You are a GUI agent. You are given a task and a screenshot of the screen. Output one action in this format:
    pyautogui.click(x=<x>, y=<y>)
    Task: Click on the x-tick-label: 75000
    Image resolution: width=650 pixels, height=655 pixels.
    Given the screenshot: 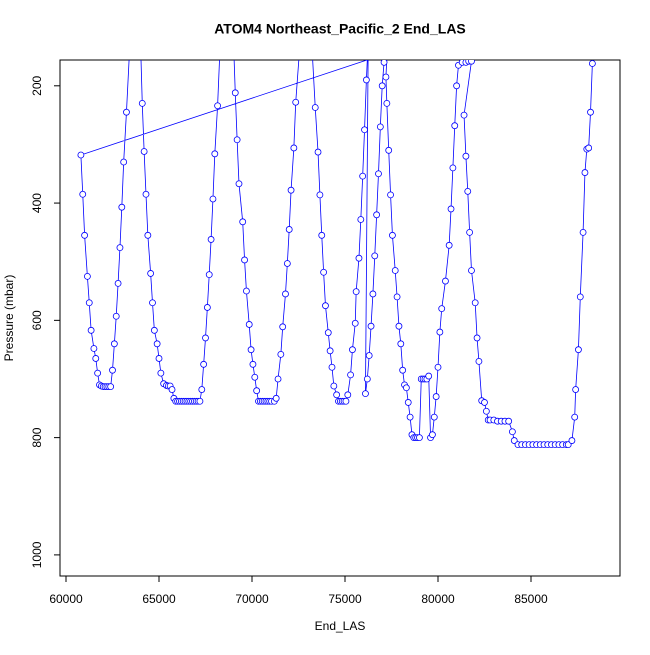 What is the action you would take?
    pyautogui.click(x=345, y=599)
    